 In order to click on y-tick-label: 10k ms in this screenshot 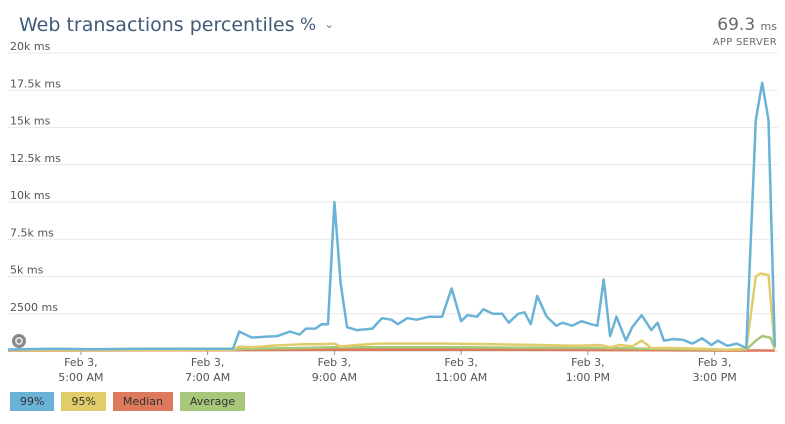, I will do `click(30, 195)`.